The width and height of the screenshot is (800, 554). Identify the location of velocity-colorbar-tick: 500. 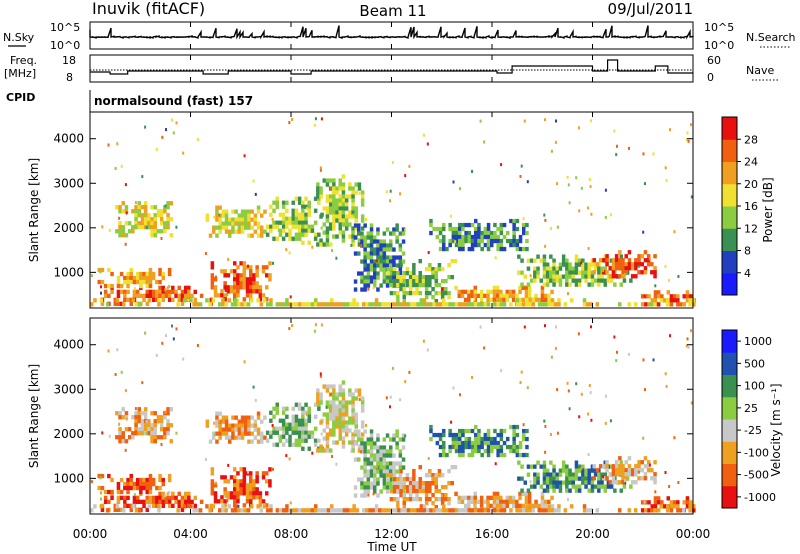
(754, 363).